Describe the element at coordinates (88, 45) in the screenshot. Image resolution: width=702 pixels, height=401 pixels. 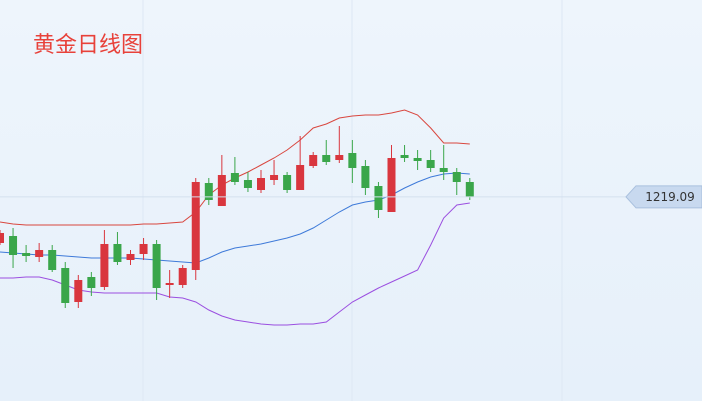
I see `chart-title: 黄金日线图` at that location.